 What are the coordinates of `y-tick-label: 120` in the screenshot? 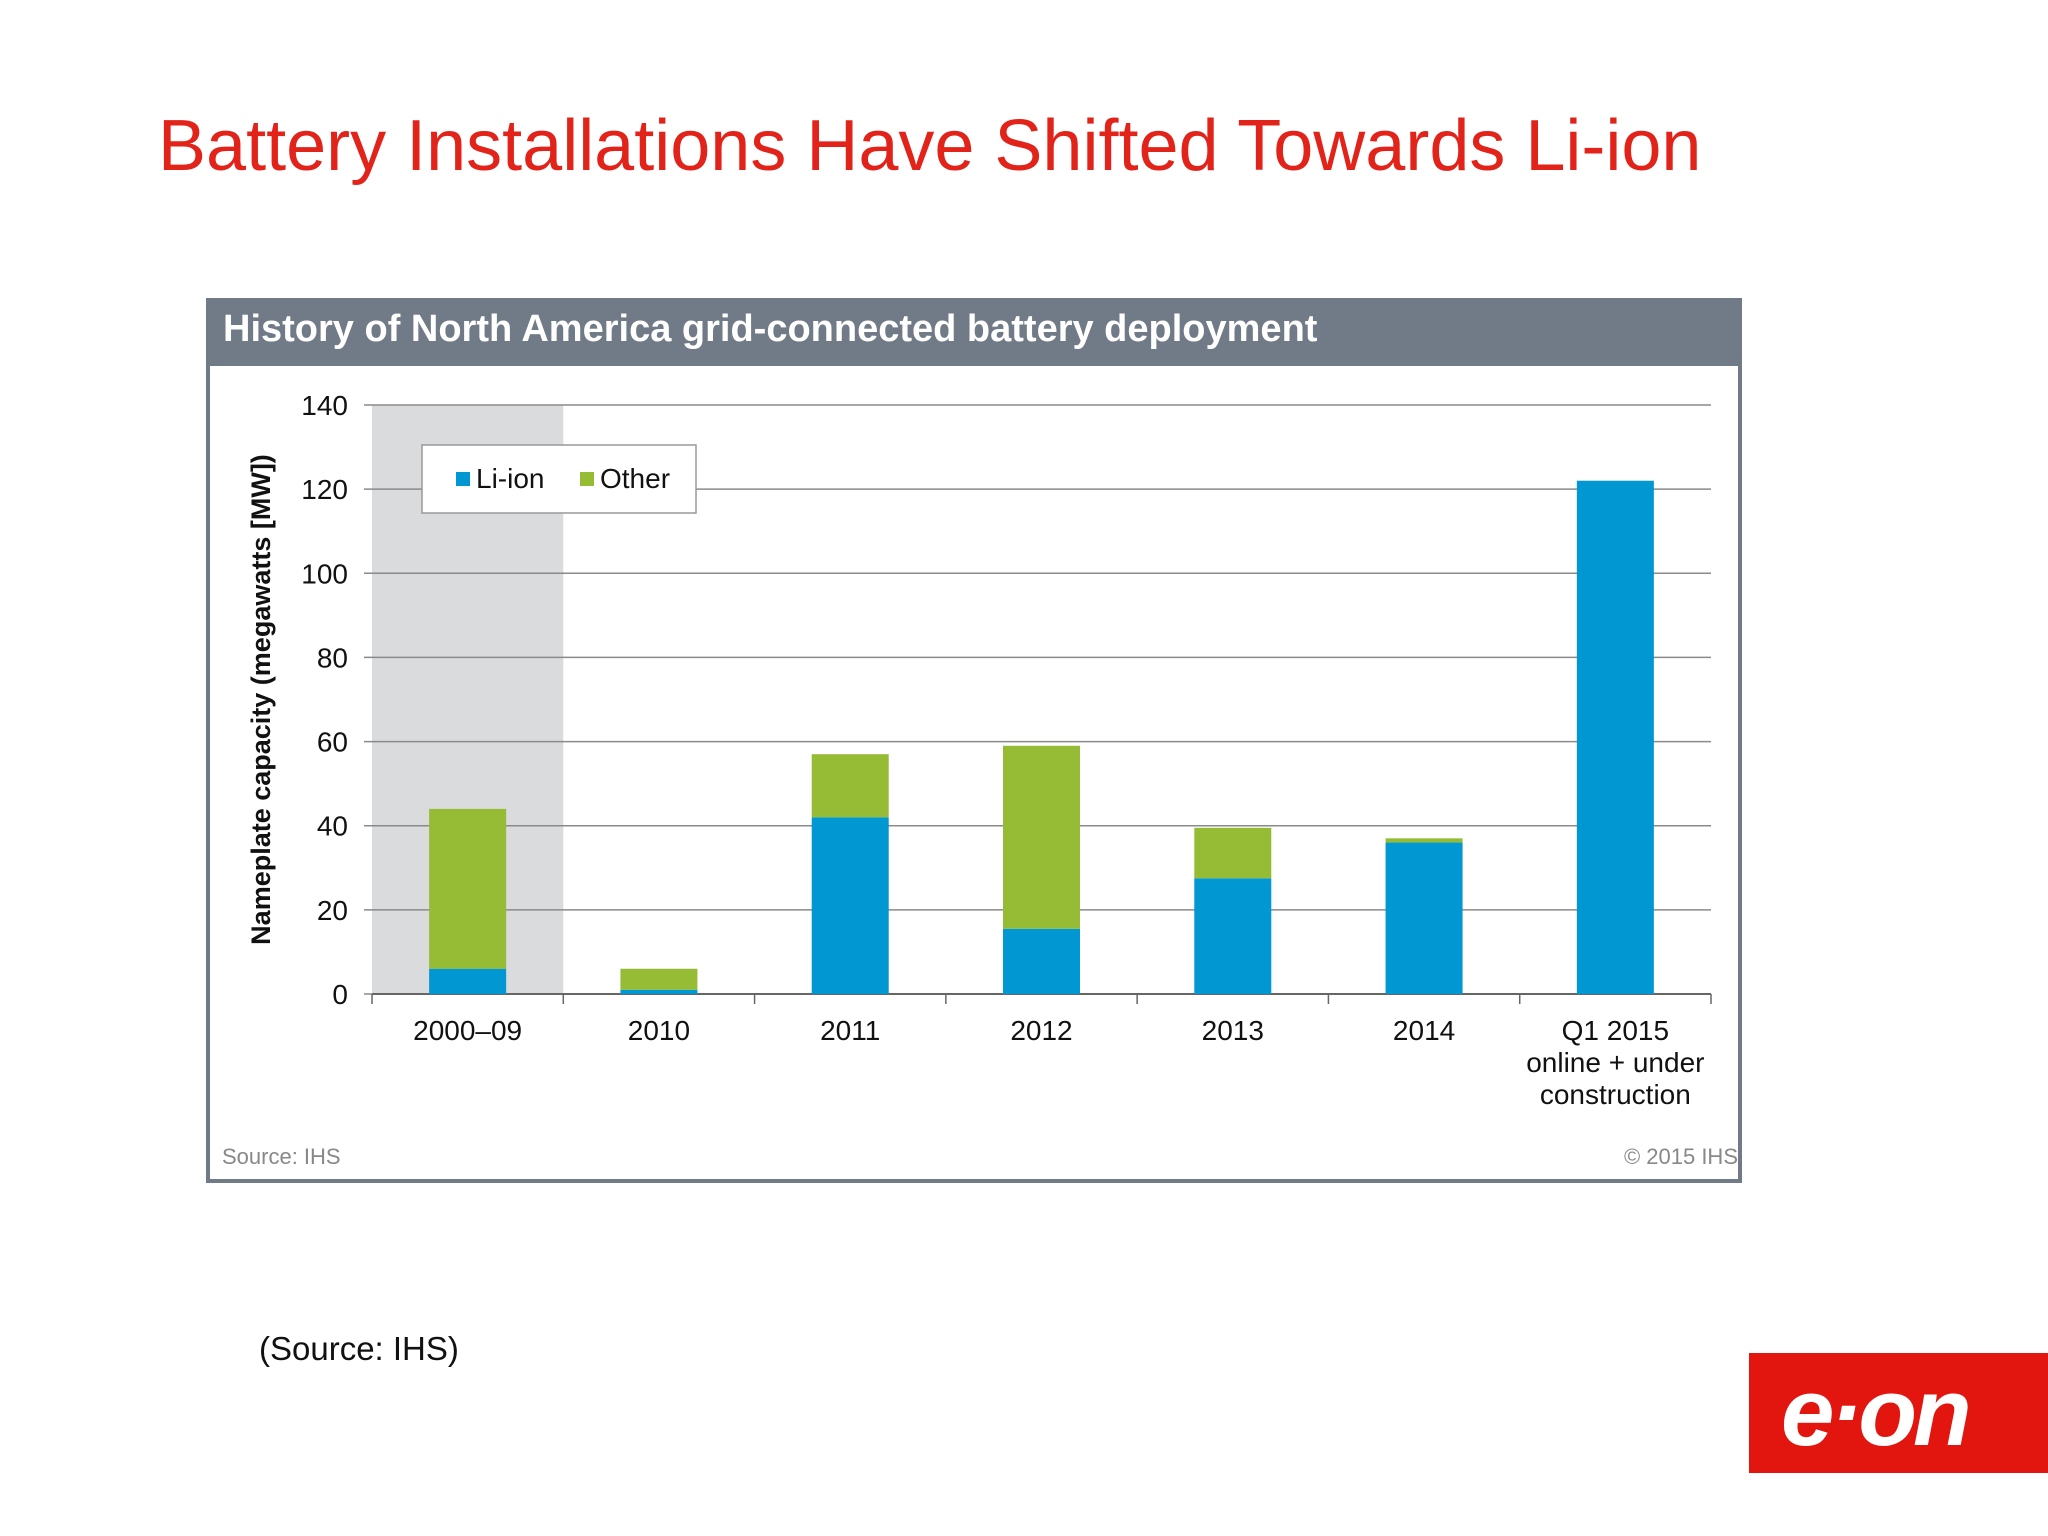 It's located at (324, 489).